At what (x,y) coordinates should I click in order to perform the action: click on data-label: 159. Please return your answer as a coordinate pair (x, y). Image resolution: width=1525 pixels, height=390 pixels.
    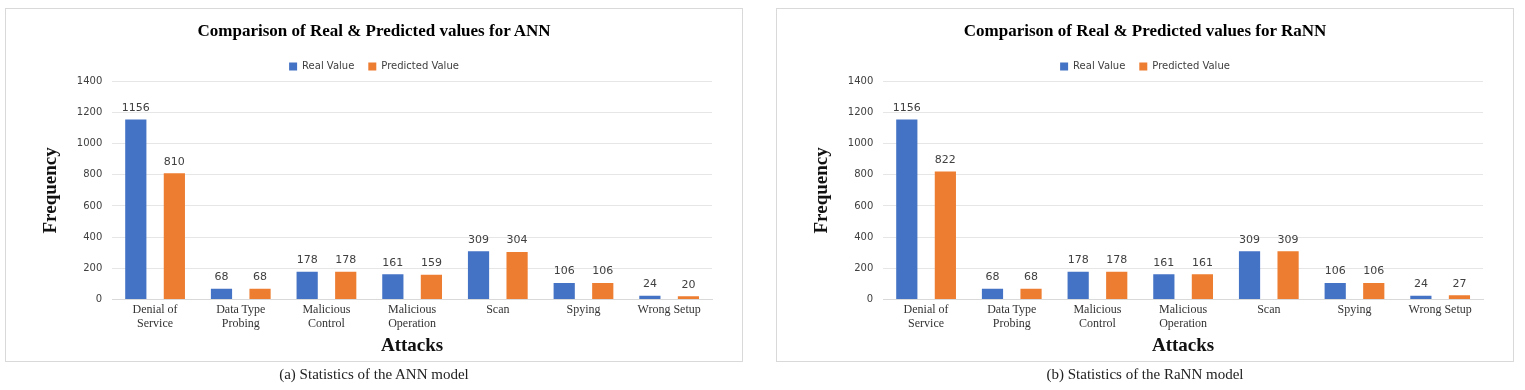
    Looking at the image, I should click on (431, 262).